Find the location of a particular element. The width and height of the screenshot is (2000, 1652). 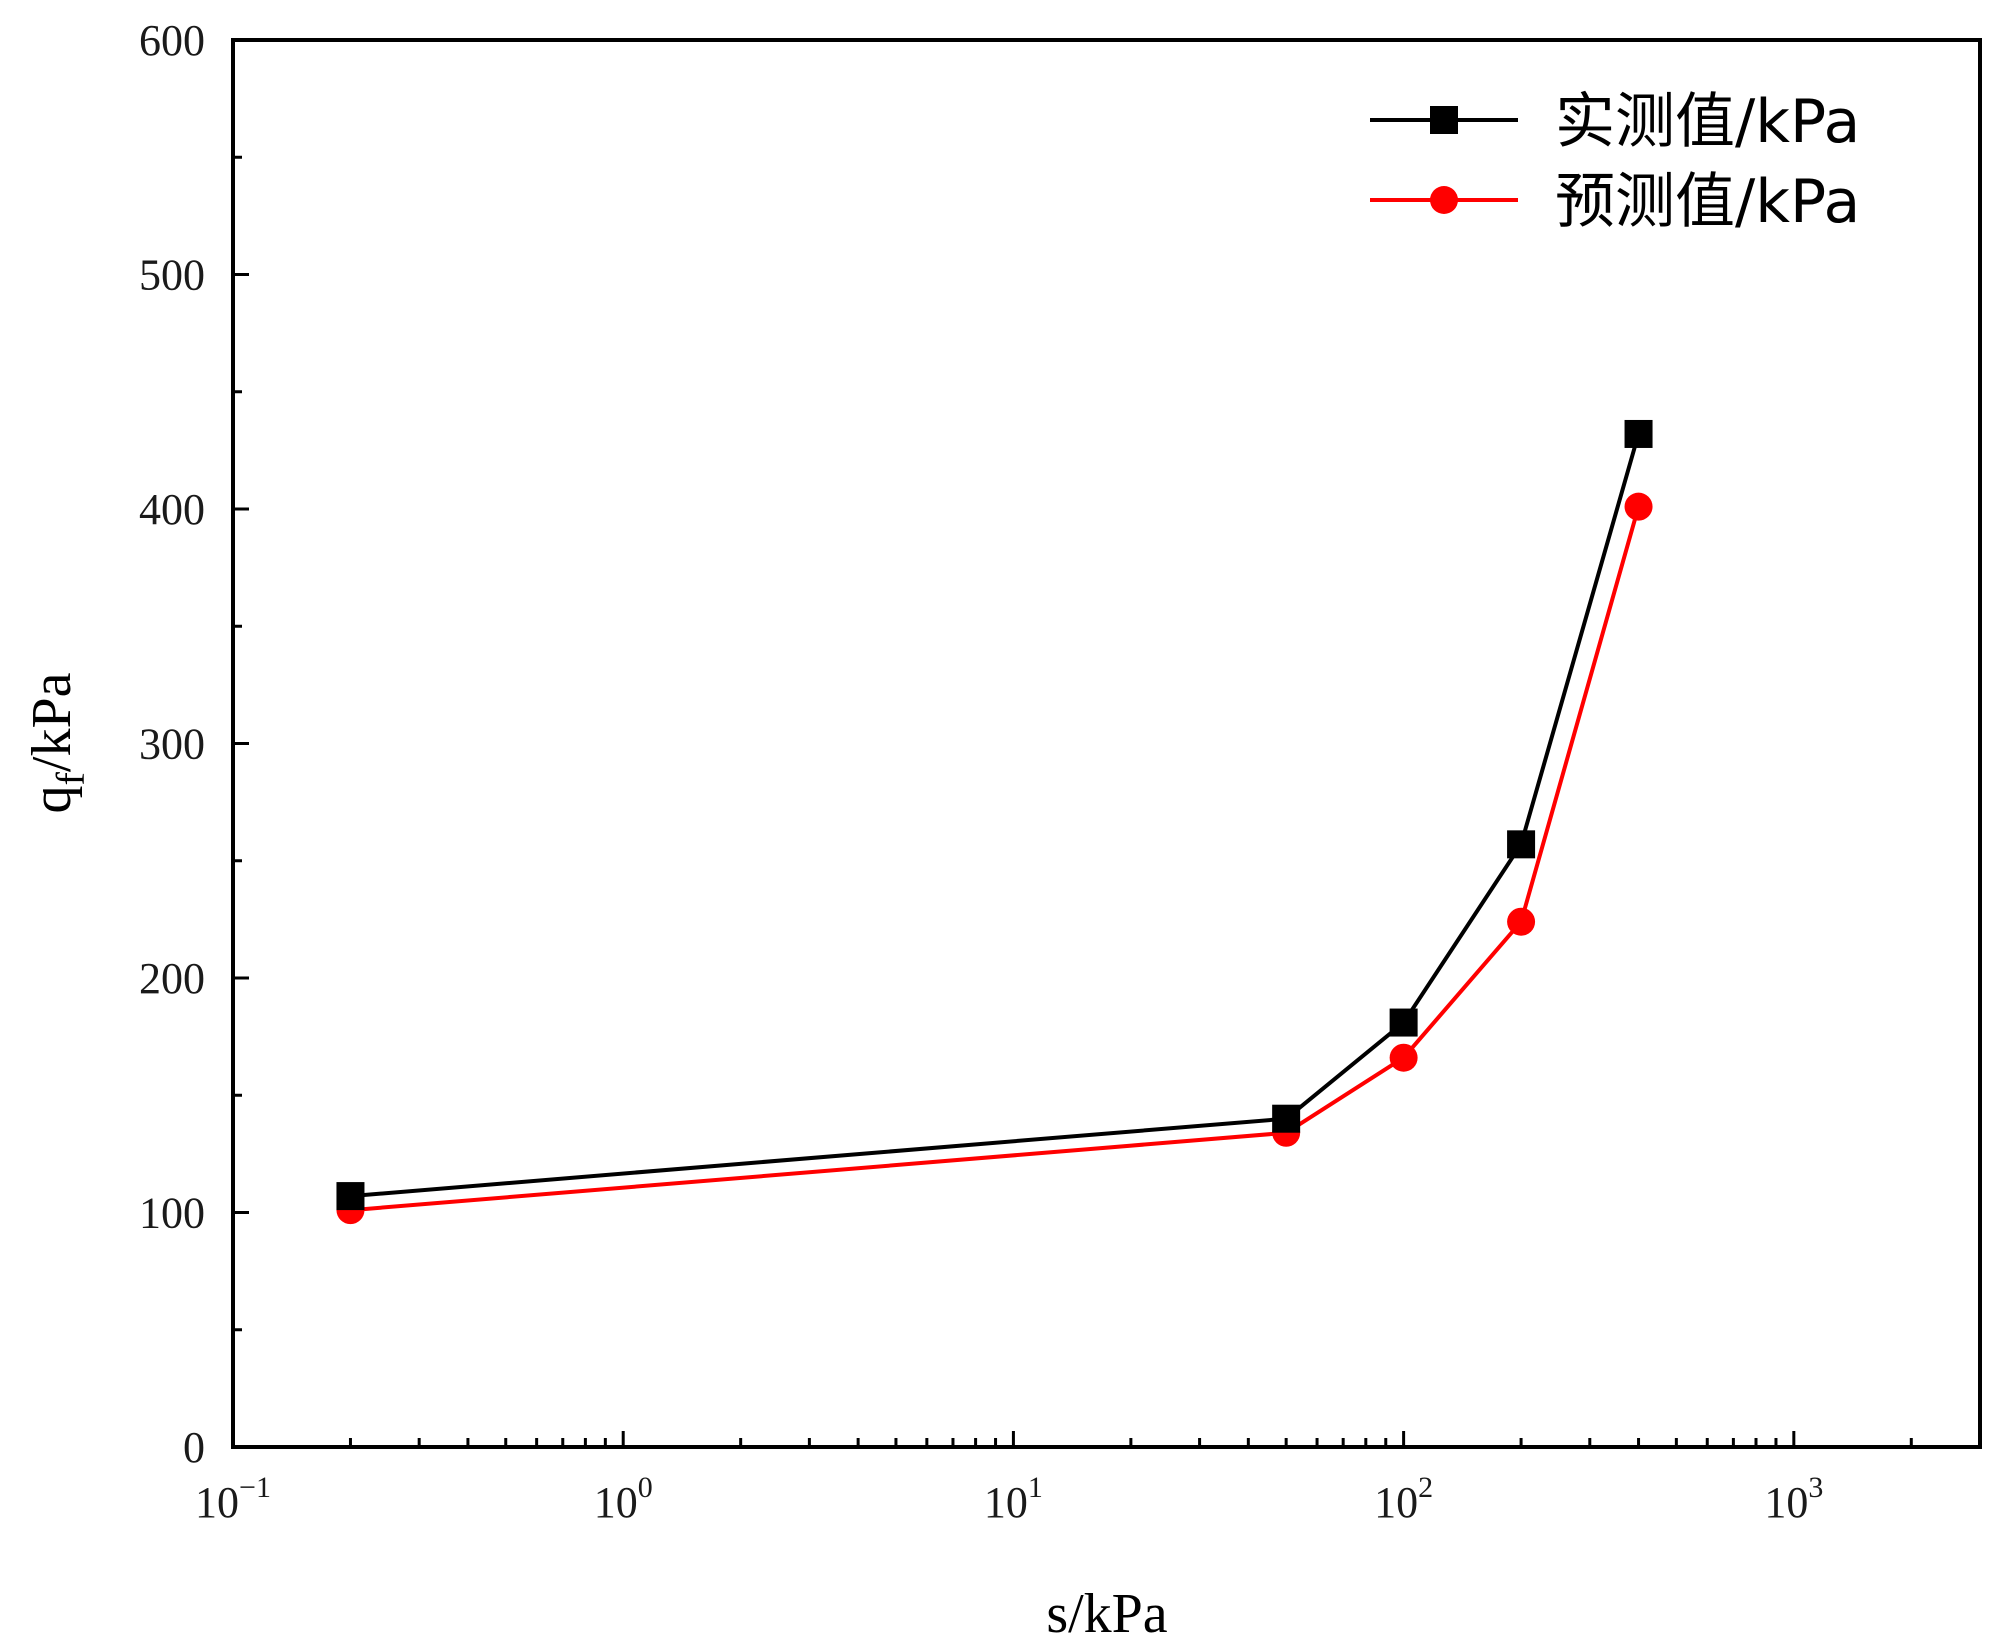

x-axis: 10⁻¹ 10⁰ 10¹ 10² 10³ is located at coordinates (1088, 1479).